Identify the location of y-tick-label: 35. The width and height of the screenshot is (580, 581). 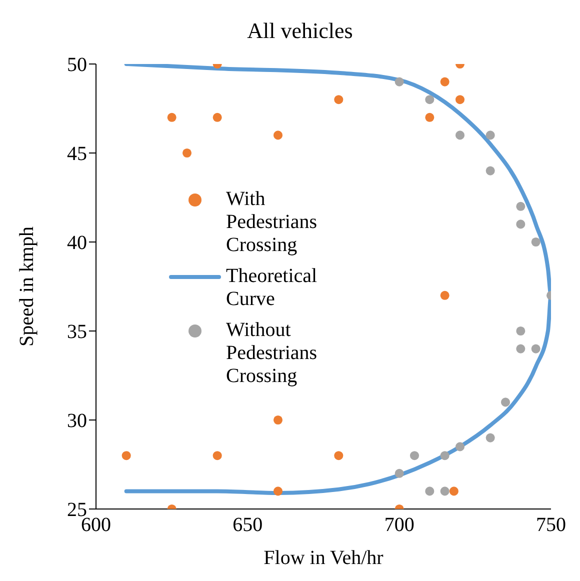
(77, 332).